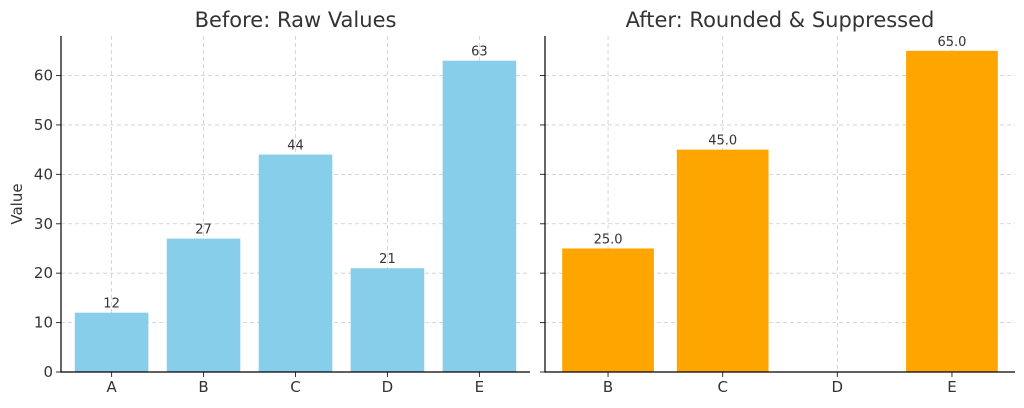  What do you see at coordinates (43, 125) in the screenshot?
I see `y-tick-label: 50` at bounding box center [43, 125].